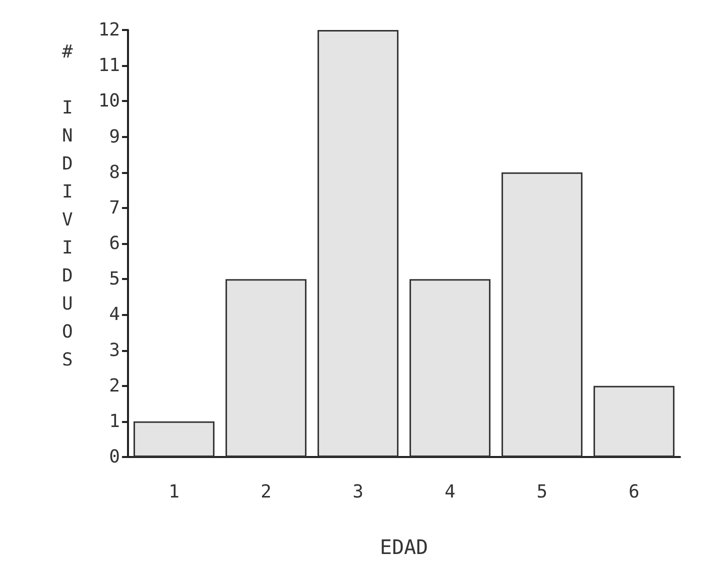 The image size is (721, 565). Describe the element at coordinates (450, 492) in the screenshot. I see `x-tick-label: 4` at that location.